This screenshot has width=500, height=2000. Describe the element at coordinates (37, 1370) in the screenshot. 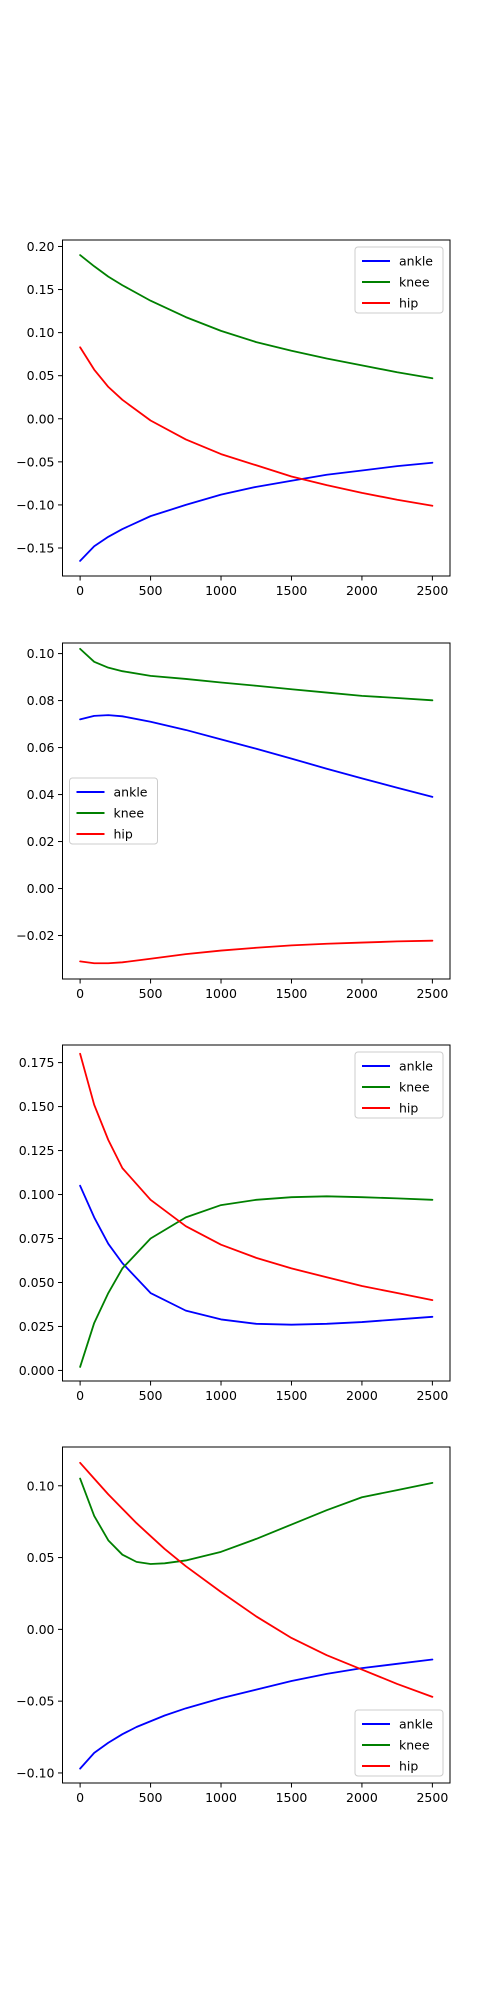

I see `y-tick-label: 0.000` at that location.